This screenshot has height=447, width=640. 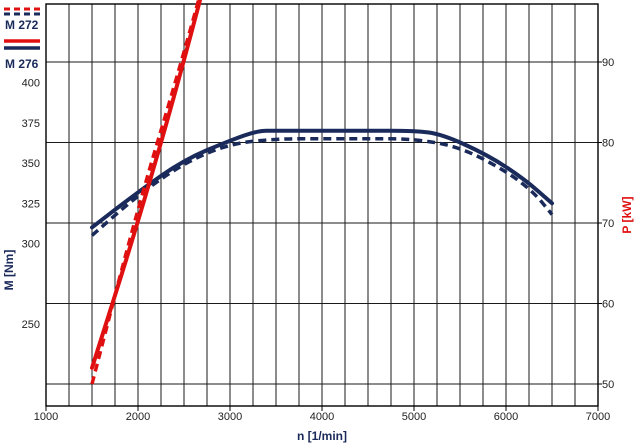 What do you see at coordinates (9, 270) in the screenshot?
I see `left-axis-title: M [Nm]` at bounding box center [9, 270].